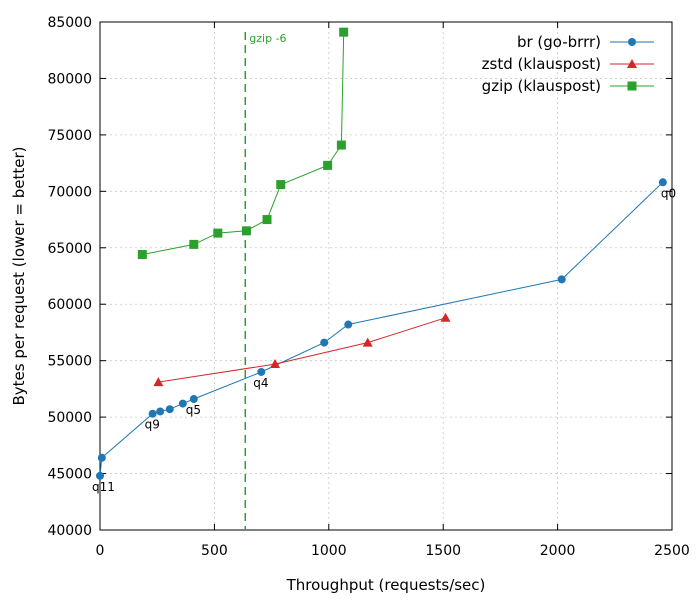  What do you see at coordinates (152, 425) in the screenshot?
I see `point-label: q9` at bounding box center [152, 425].